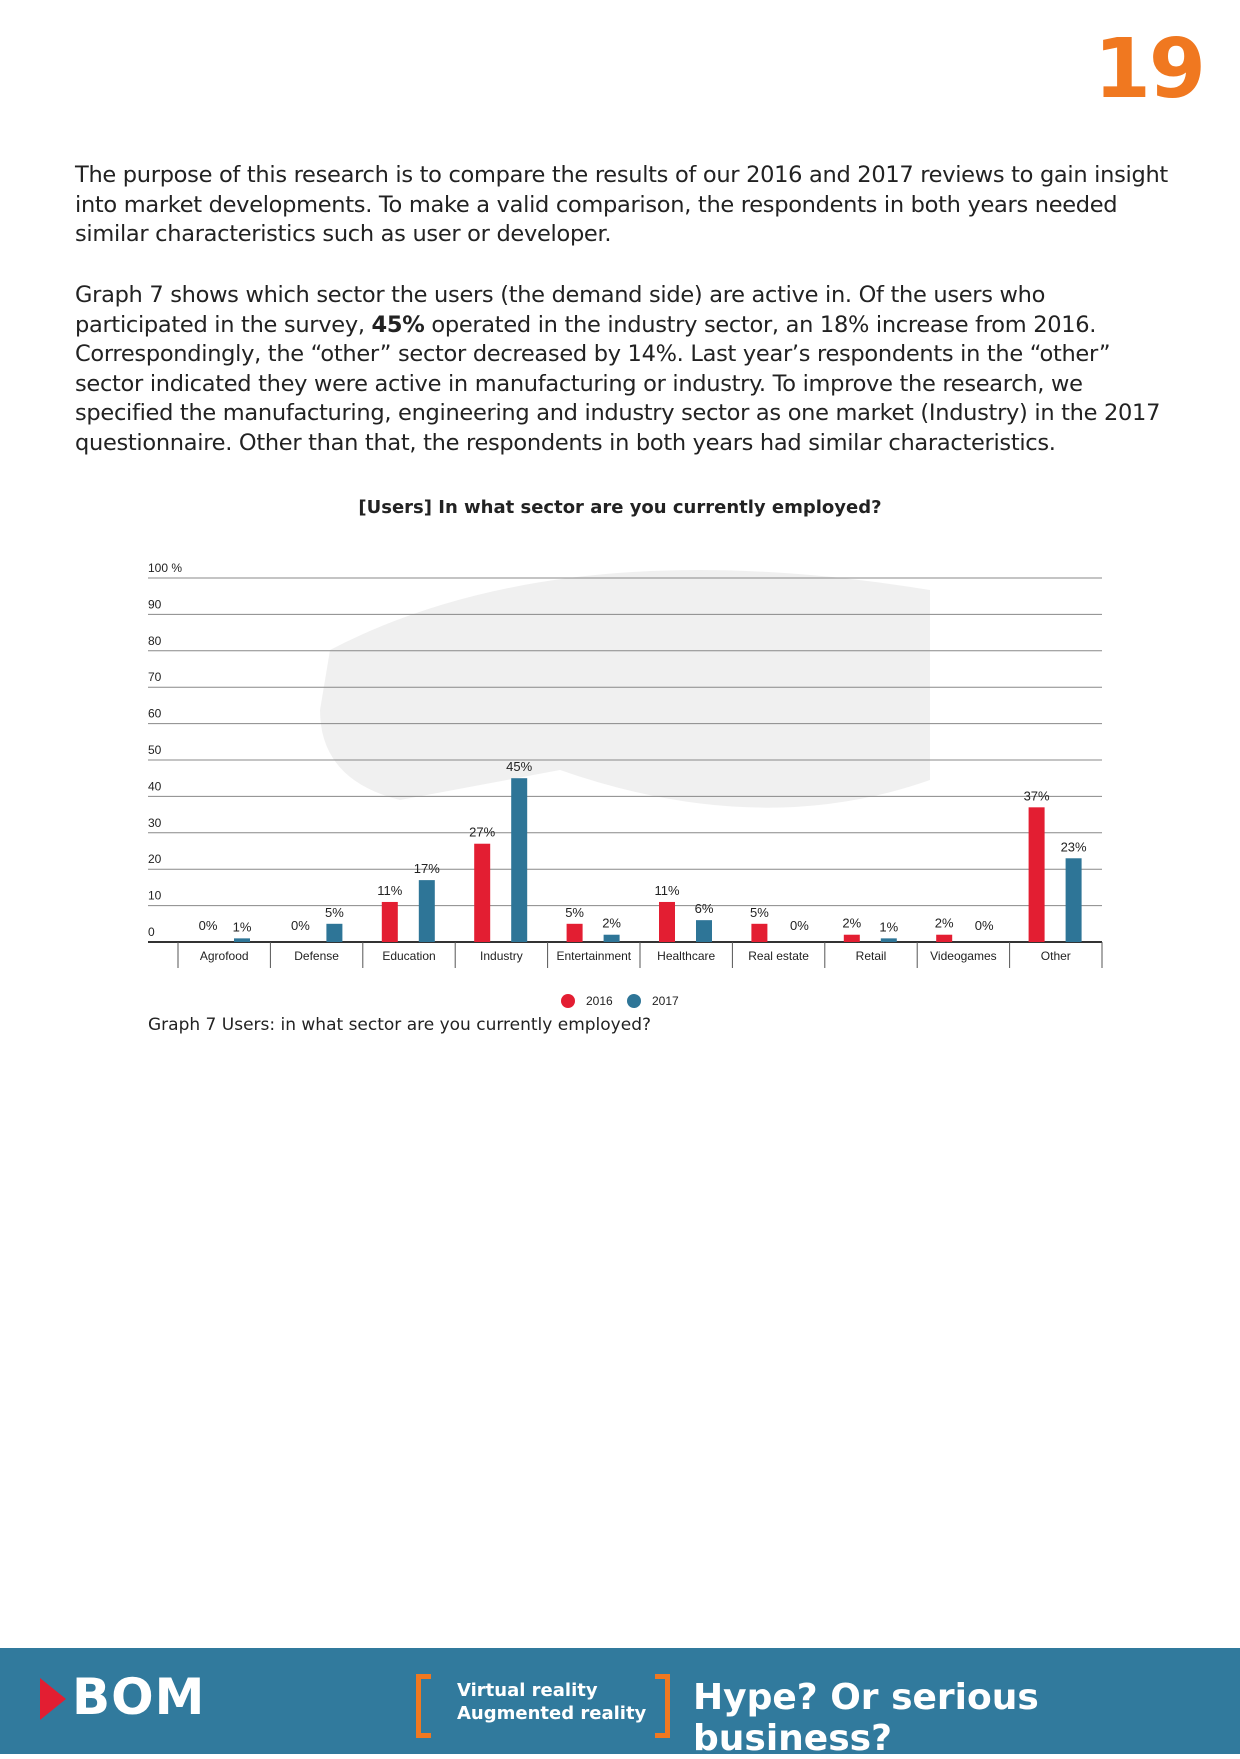 The image size is (1240, 1759). I want to click on y-tick-label: 100 %, so click(165, 568).